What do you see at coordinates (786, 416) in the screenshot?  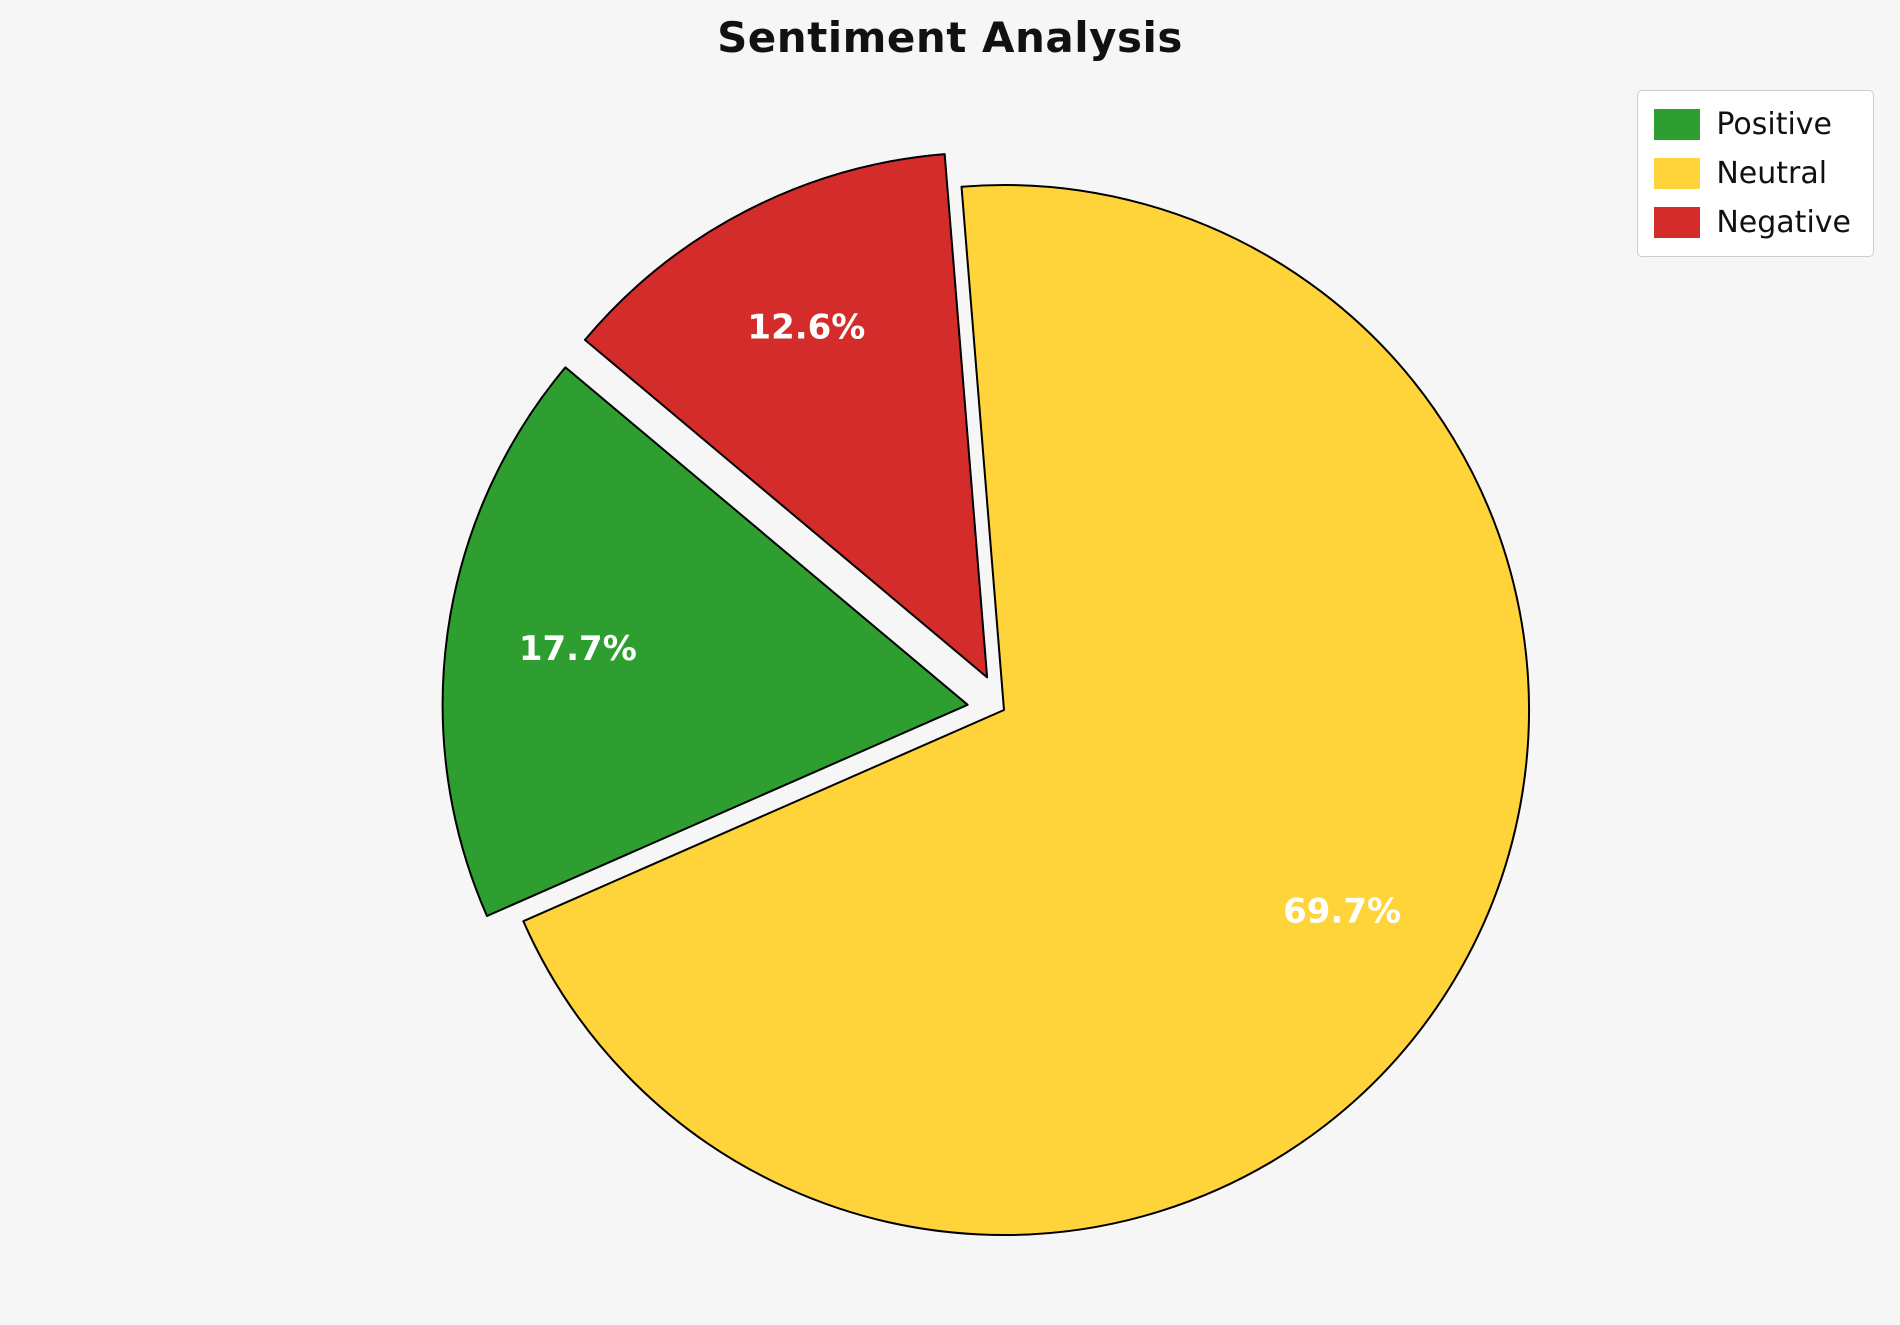 I see `pie-slice-negative` at bounding box center [786, 416].